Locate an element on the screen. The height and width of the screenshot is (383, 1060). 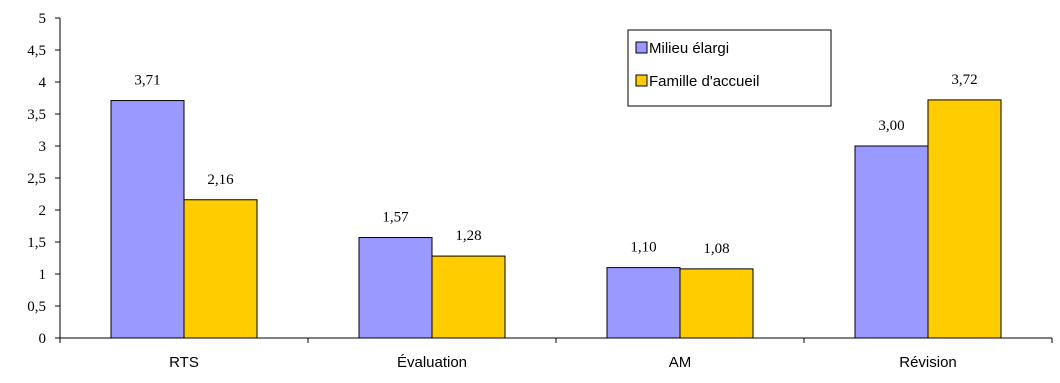
y-tick-label: 3 is located at coordinates (43, 147).